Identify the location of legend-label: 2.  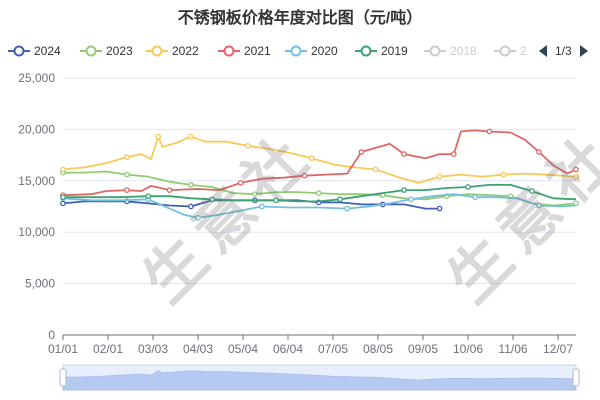
(523, 51).